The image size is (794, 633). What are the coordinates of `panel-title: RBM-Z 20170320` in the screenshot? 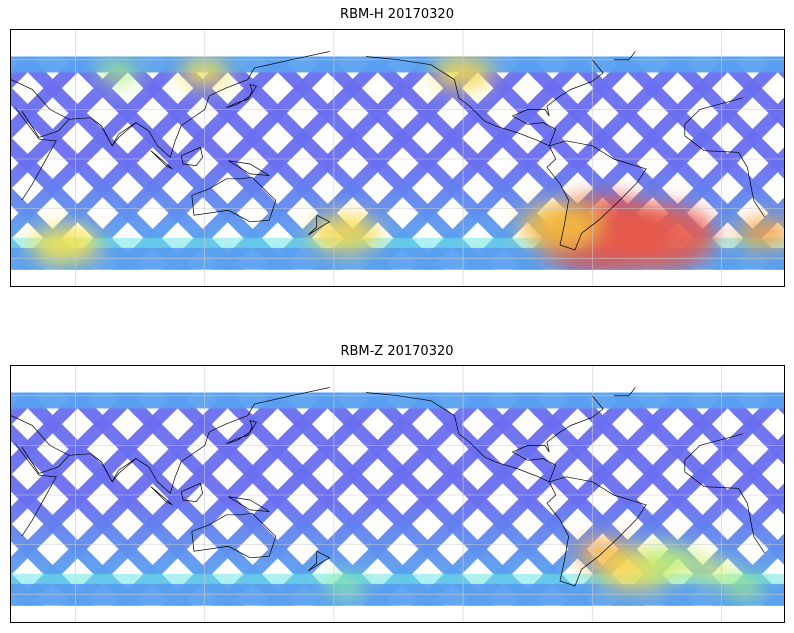 It's located at (397, 351).